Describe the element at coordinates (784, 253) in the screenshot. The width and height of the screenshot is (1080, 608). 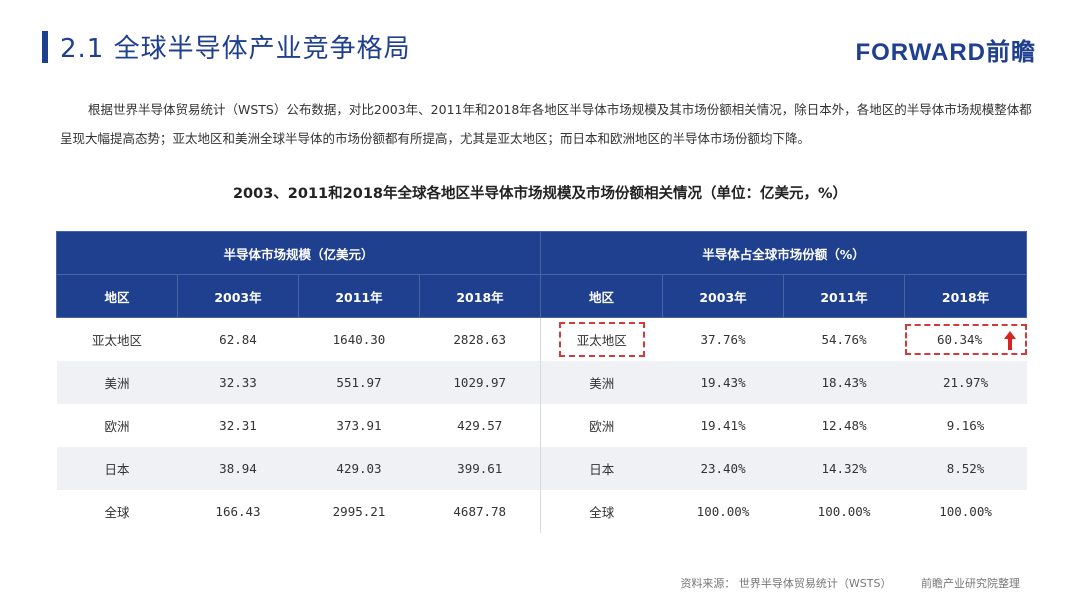
I see `group-header-market-share: 半导体占全球市场份额（%）` at that location.